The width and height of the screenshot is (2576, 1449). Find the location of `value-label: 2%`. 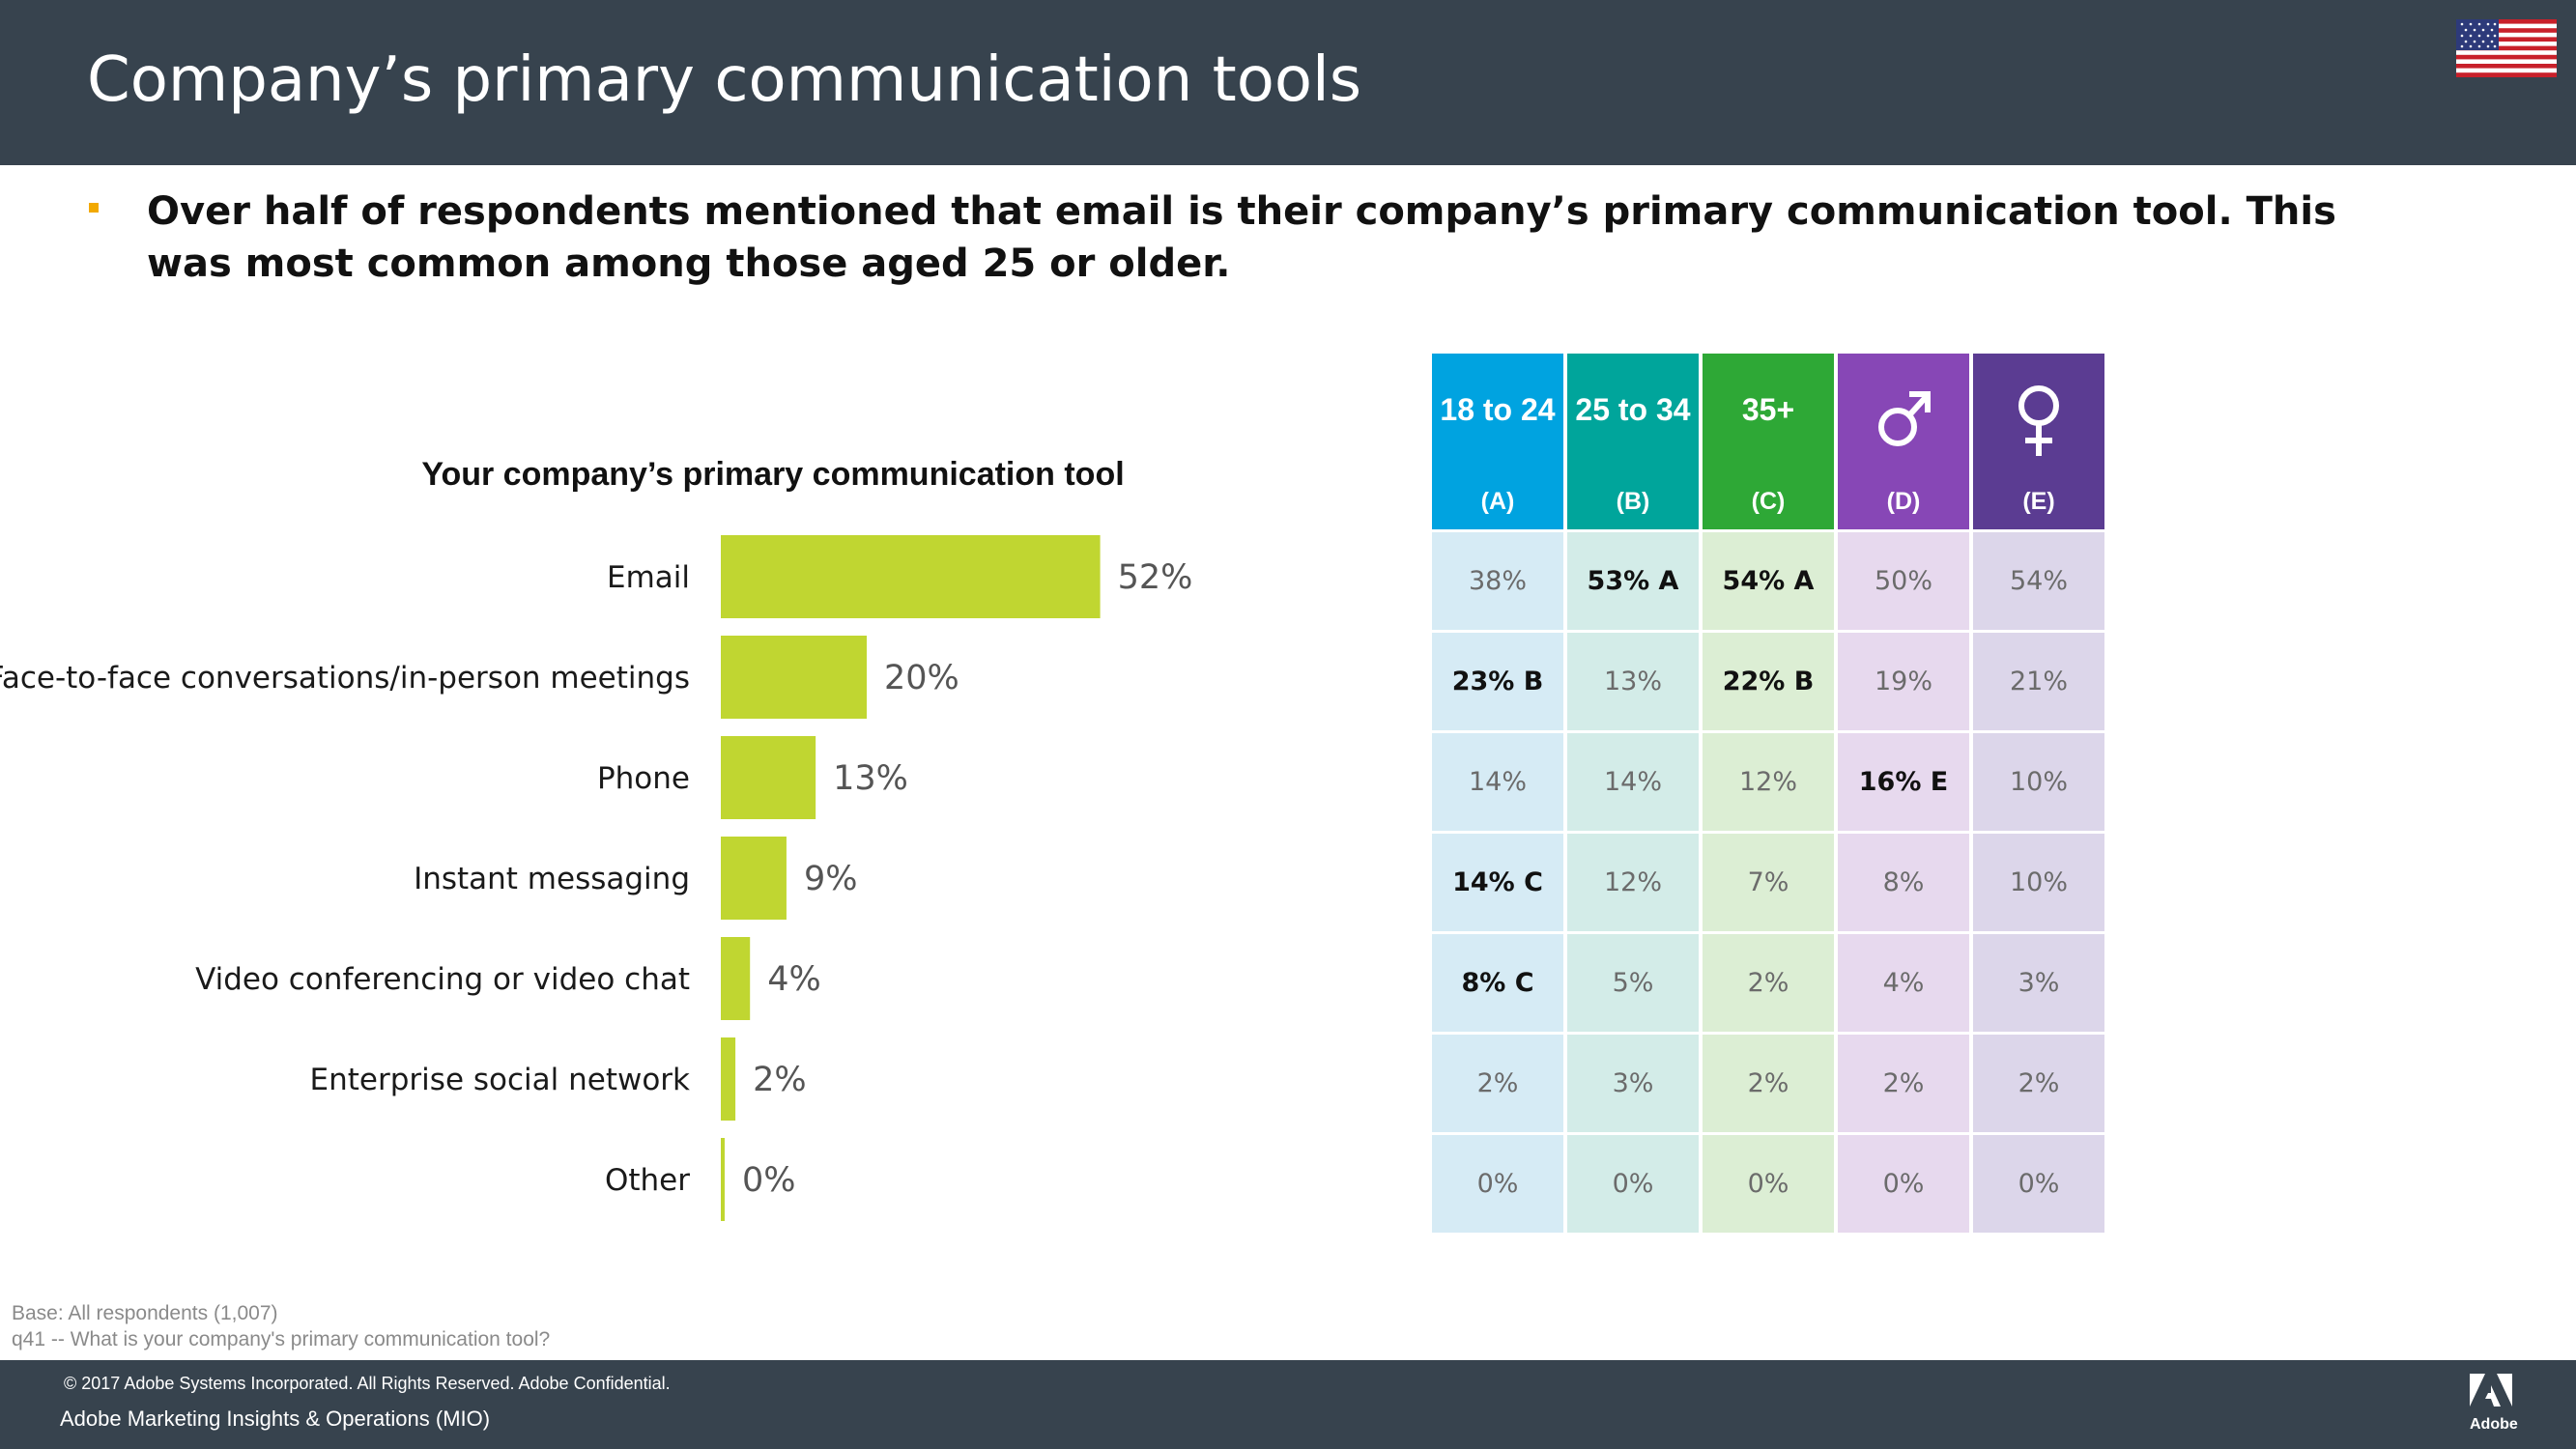

value-label: 2% is located at coordinates (780, 1080).